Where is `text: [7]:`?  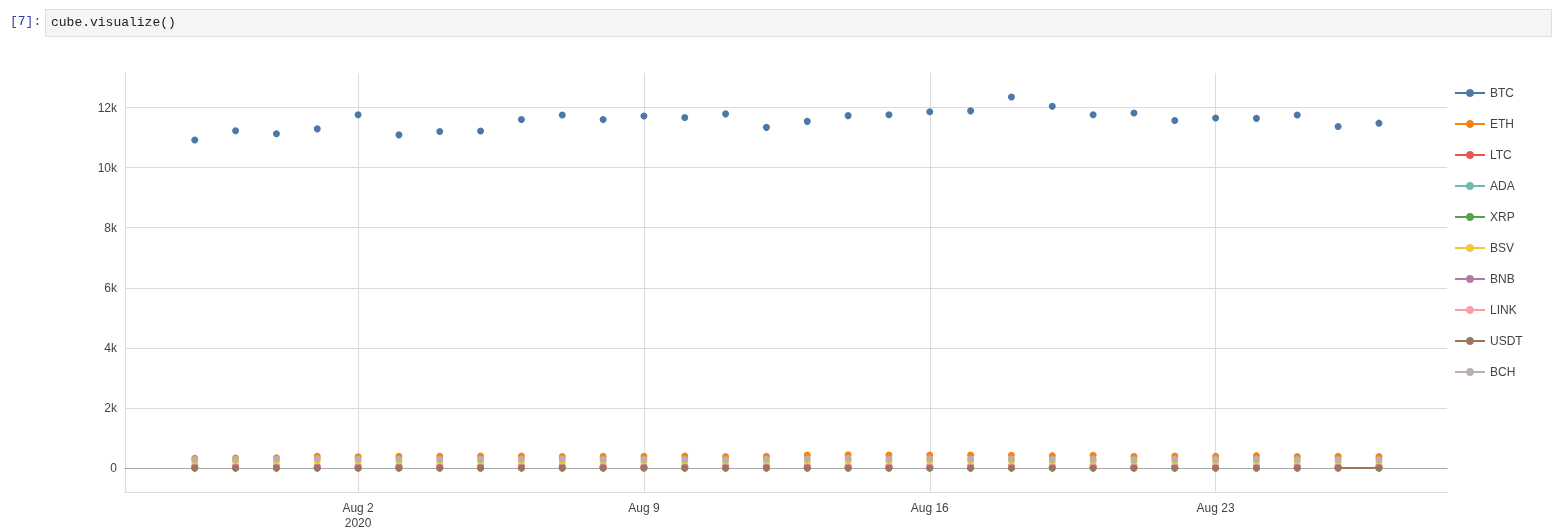 text: [7]: is located at coordinates (26, 22).